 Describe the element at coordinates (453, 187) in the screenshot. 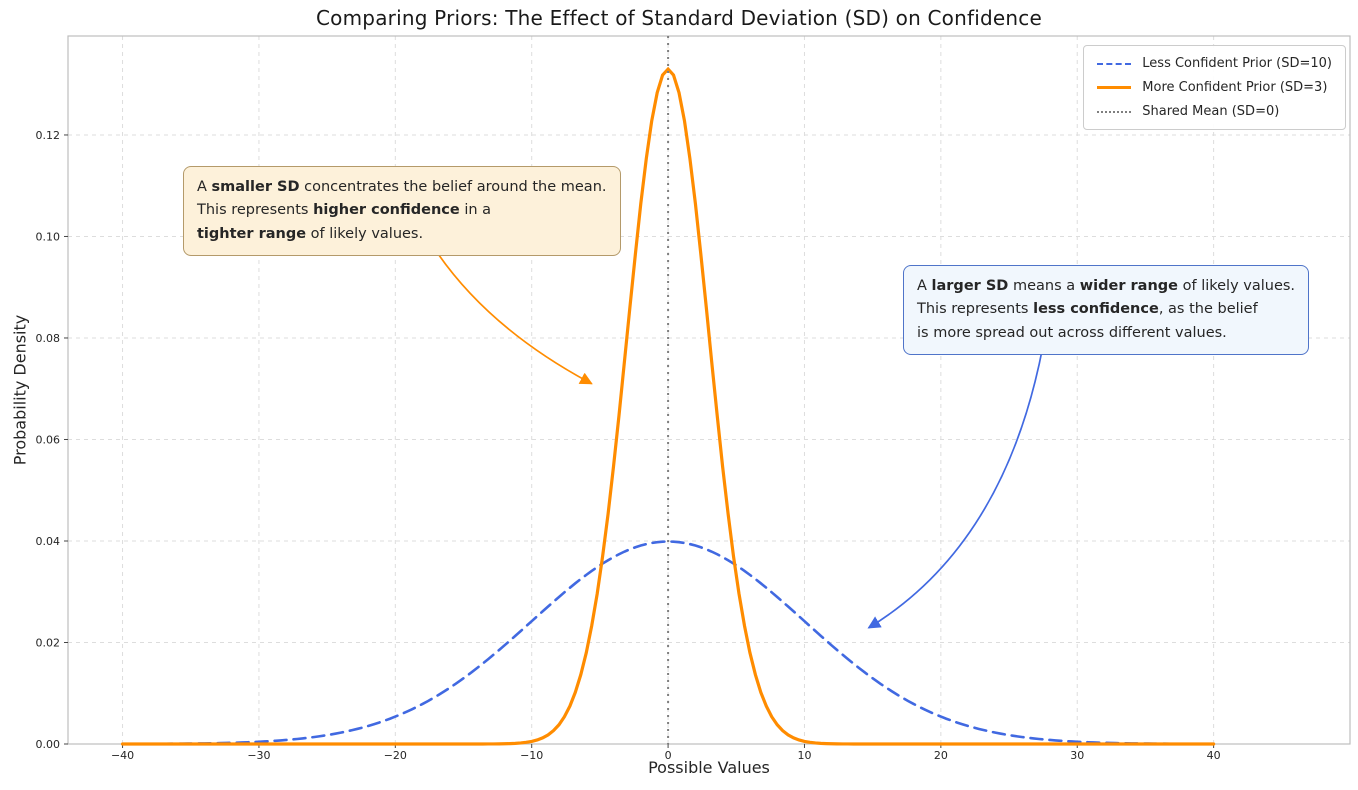

I see `annotation-text: concentrates the belief around the mean.` at that location.